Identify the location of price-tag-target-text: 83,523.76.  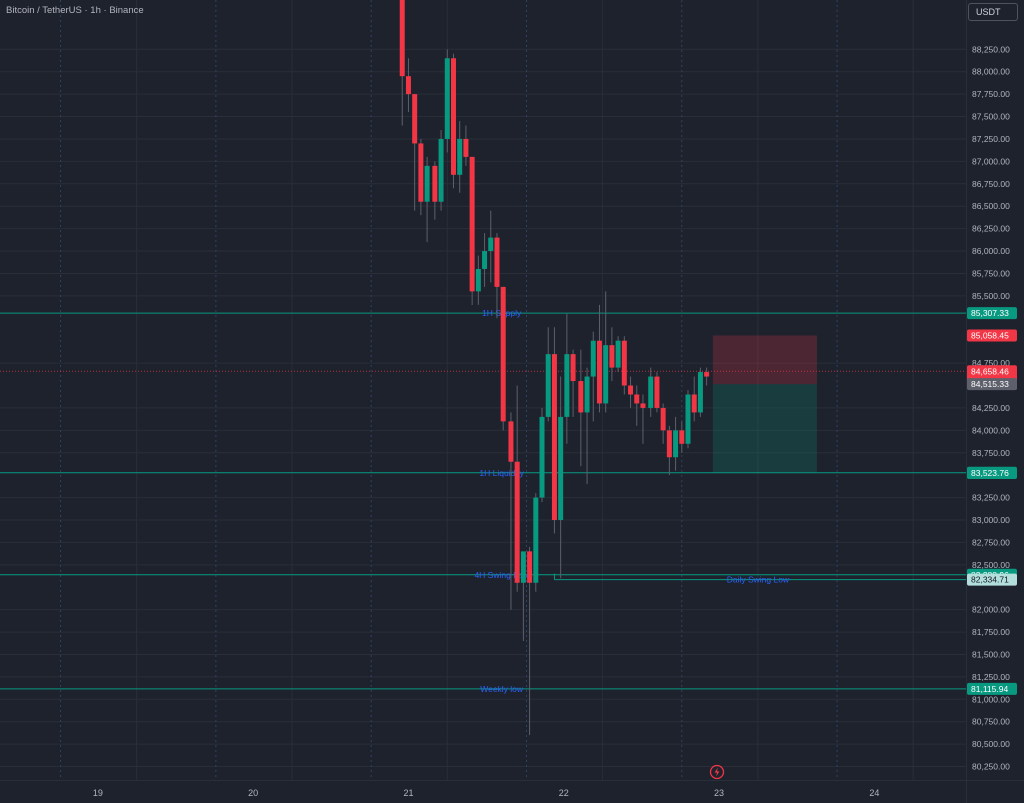
(990, 473).